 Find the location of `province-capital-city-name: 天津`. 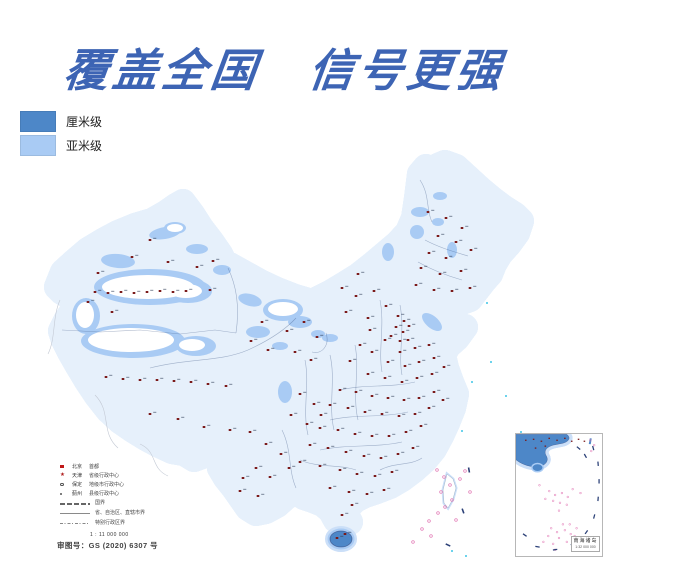

province-capital-city-name: 天津 is located at coordinates (77, 476).